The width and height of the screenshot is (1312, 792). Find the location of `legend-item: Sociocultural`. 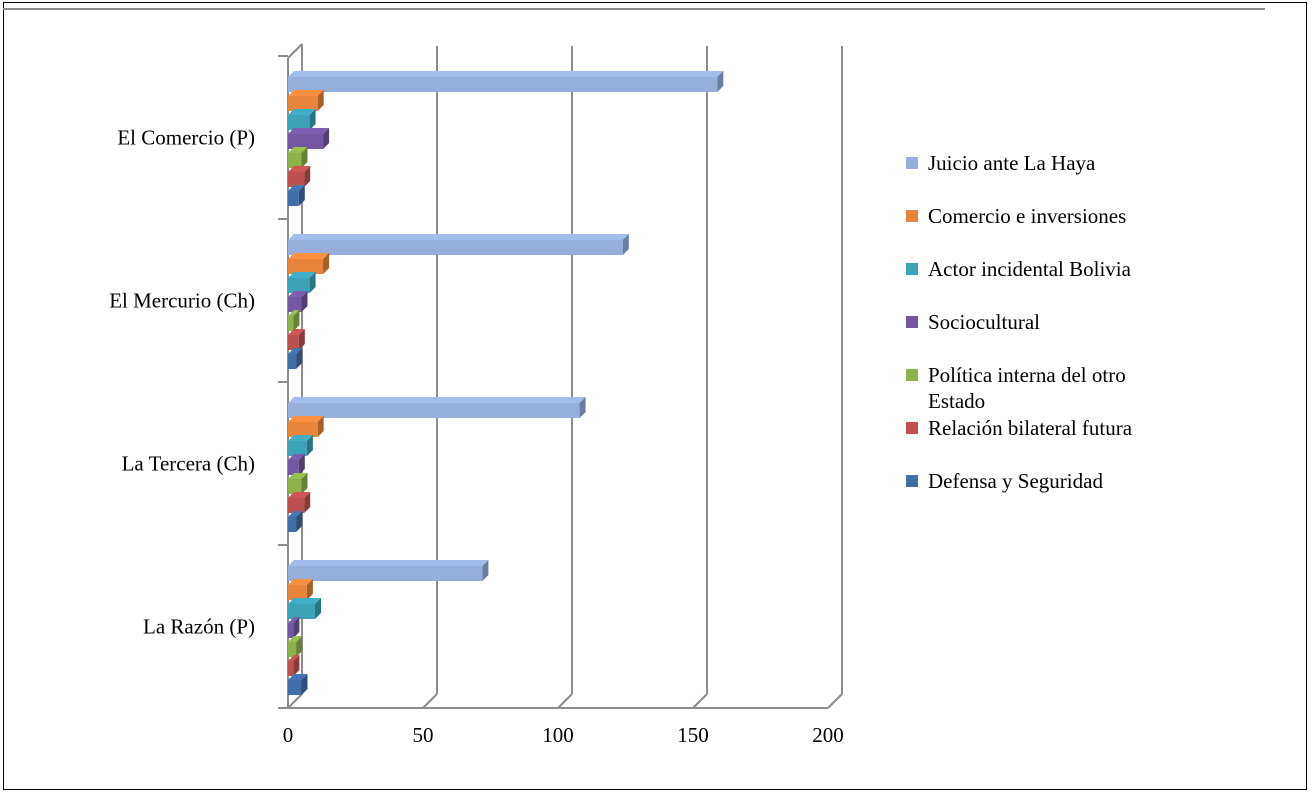

legend-item: Sociocultural is located at coordinates (973, 322).